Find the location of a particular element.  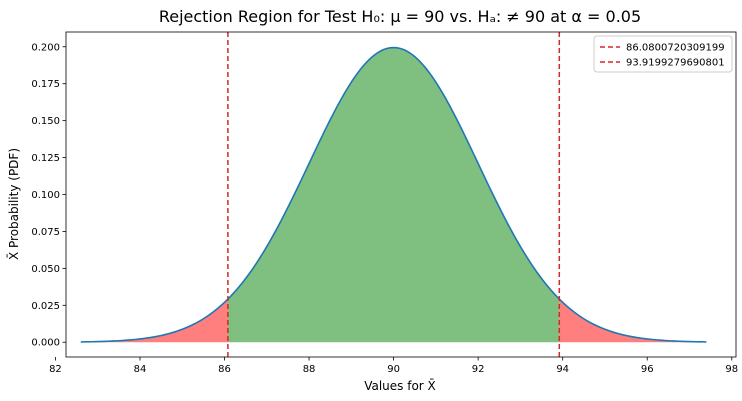

legend-entry-label: 86.0800720309199 is located at coordinates (675, 48).